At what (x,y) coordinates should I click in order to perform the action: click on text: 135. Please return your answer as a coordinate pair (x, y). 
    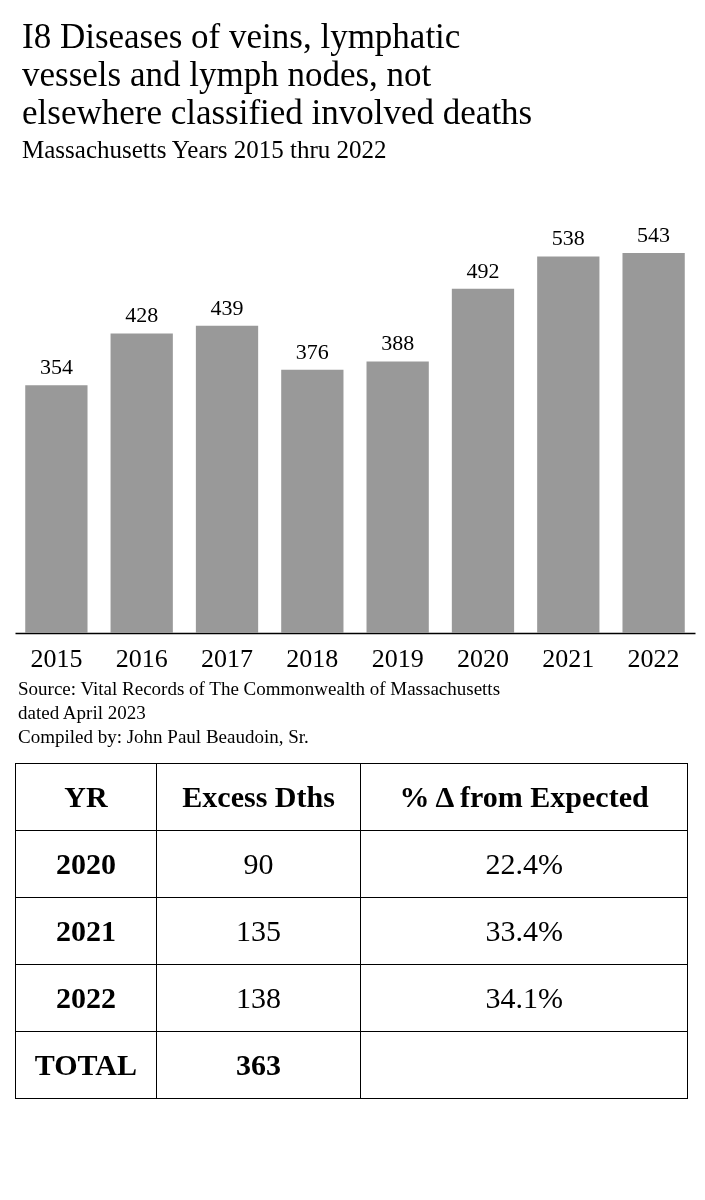
    Looking at the image, I should click on (259, 930).